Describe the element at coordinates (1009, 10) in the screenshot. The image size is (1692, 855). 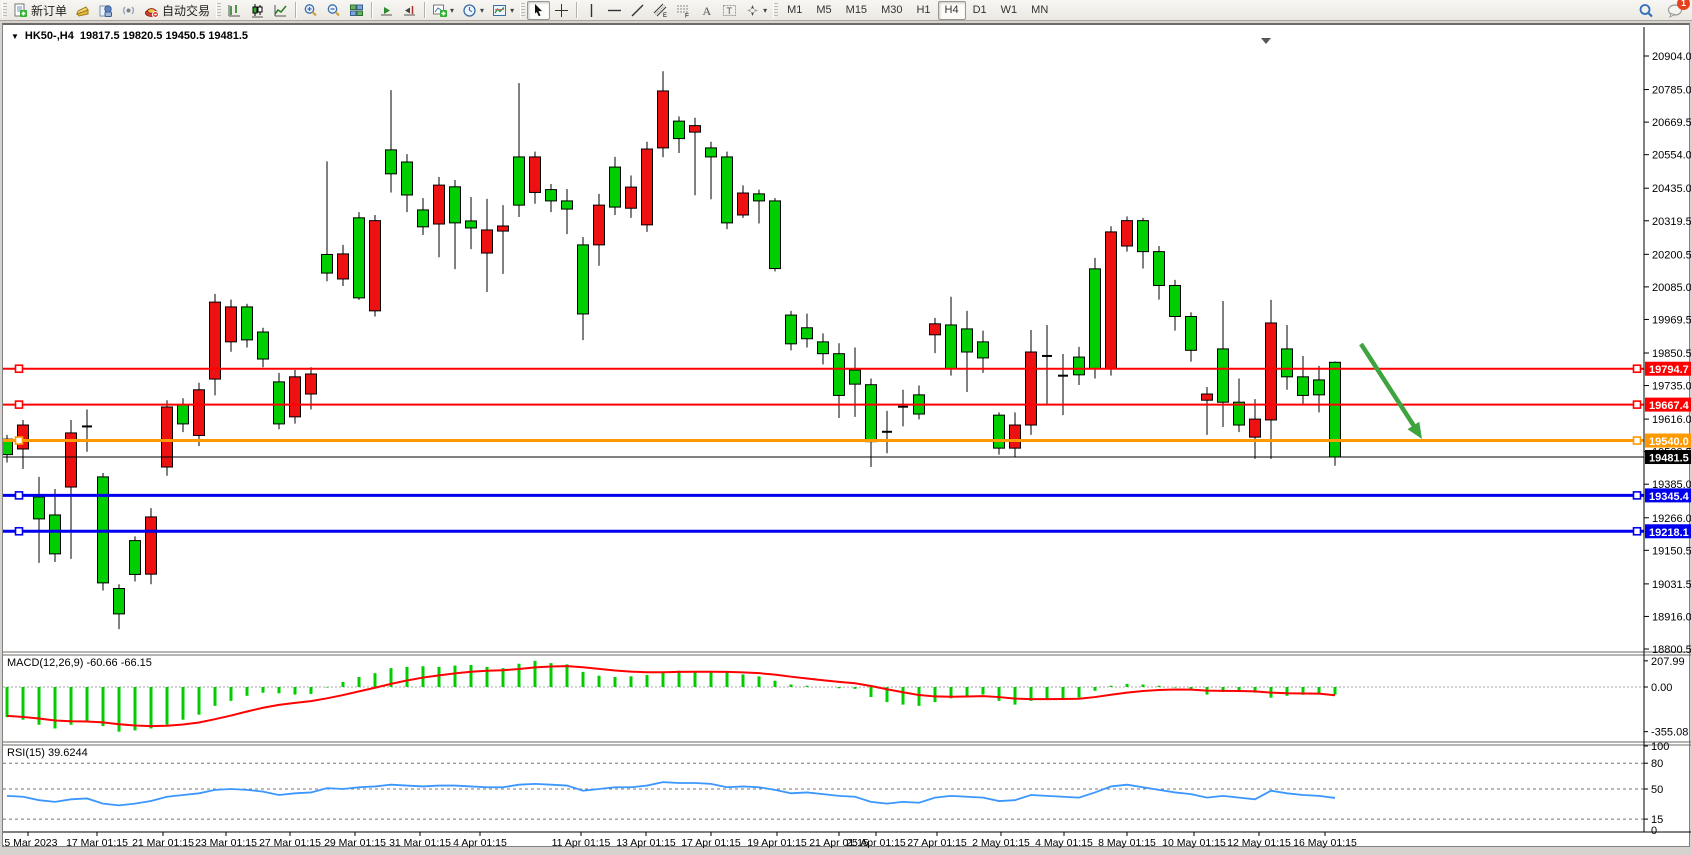
I see `timeframe-w1-button: W1` at that location.